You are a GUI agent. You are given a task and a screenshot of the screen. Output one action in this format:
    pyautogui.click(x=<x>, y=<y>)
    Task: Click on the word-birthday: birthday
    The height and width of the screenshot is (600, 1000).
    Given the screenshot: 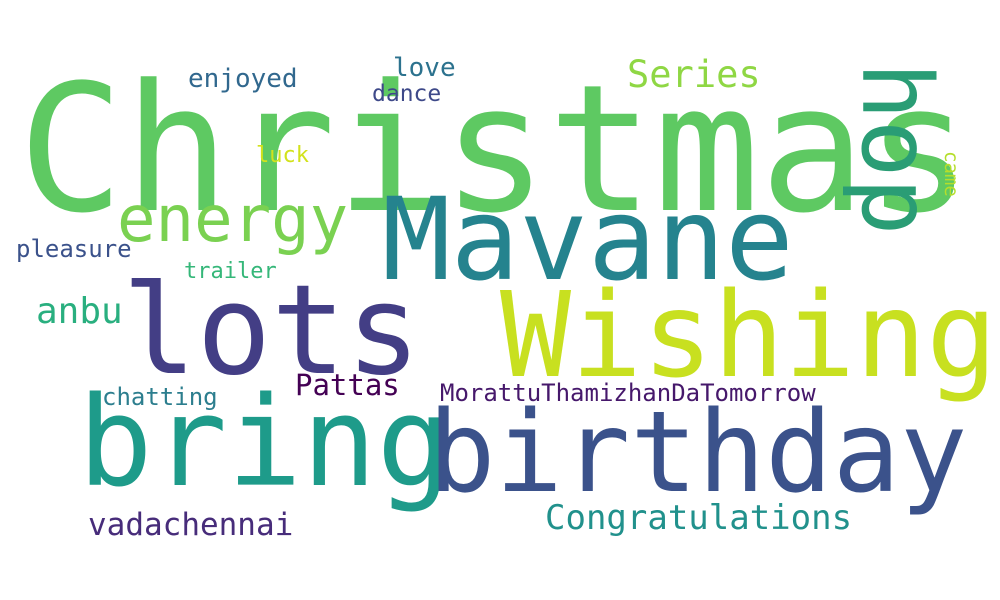 What is the action you would take?
    pyautogui.click(x=698, y=453)
    